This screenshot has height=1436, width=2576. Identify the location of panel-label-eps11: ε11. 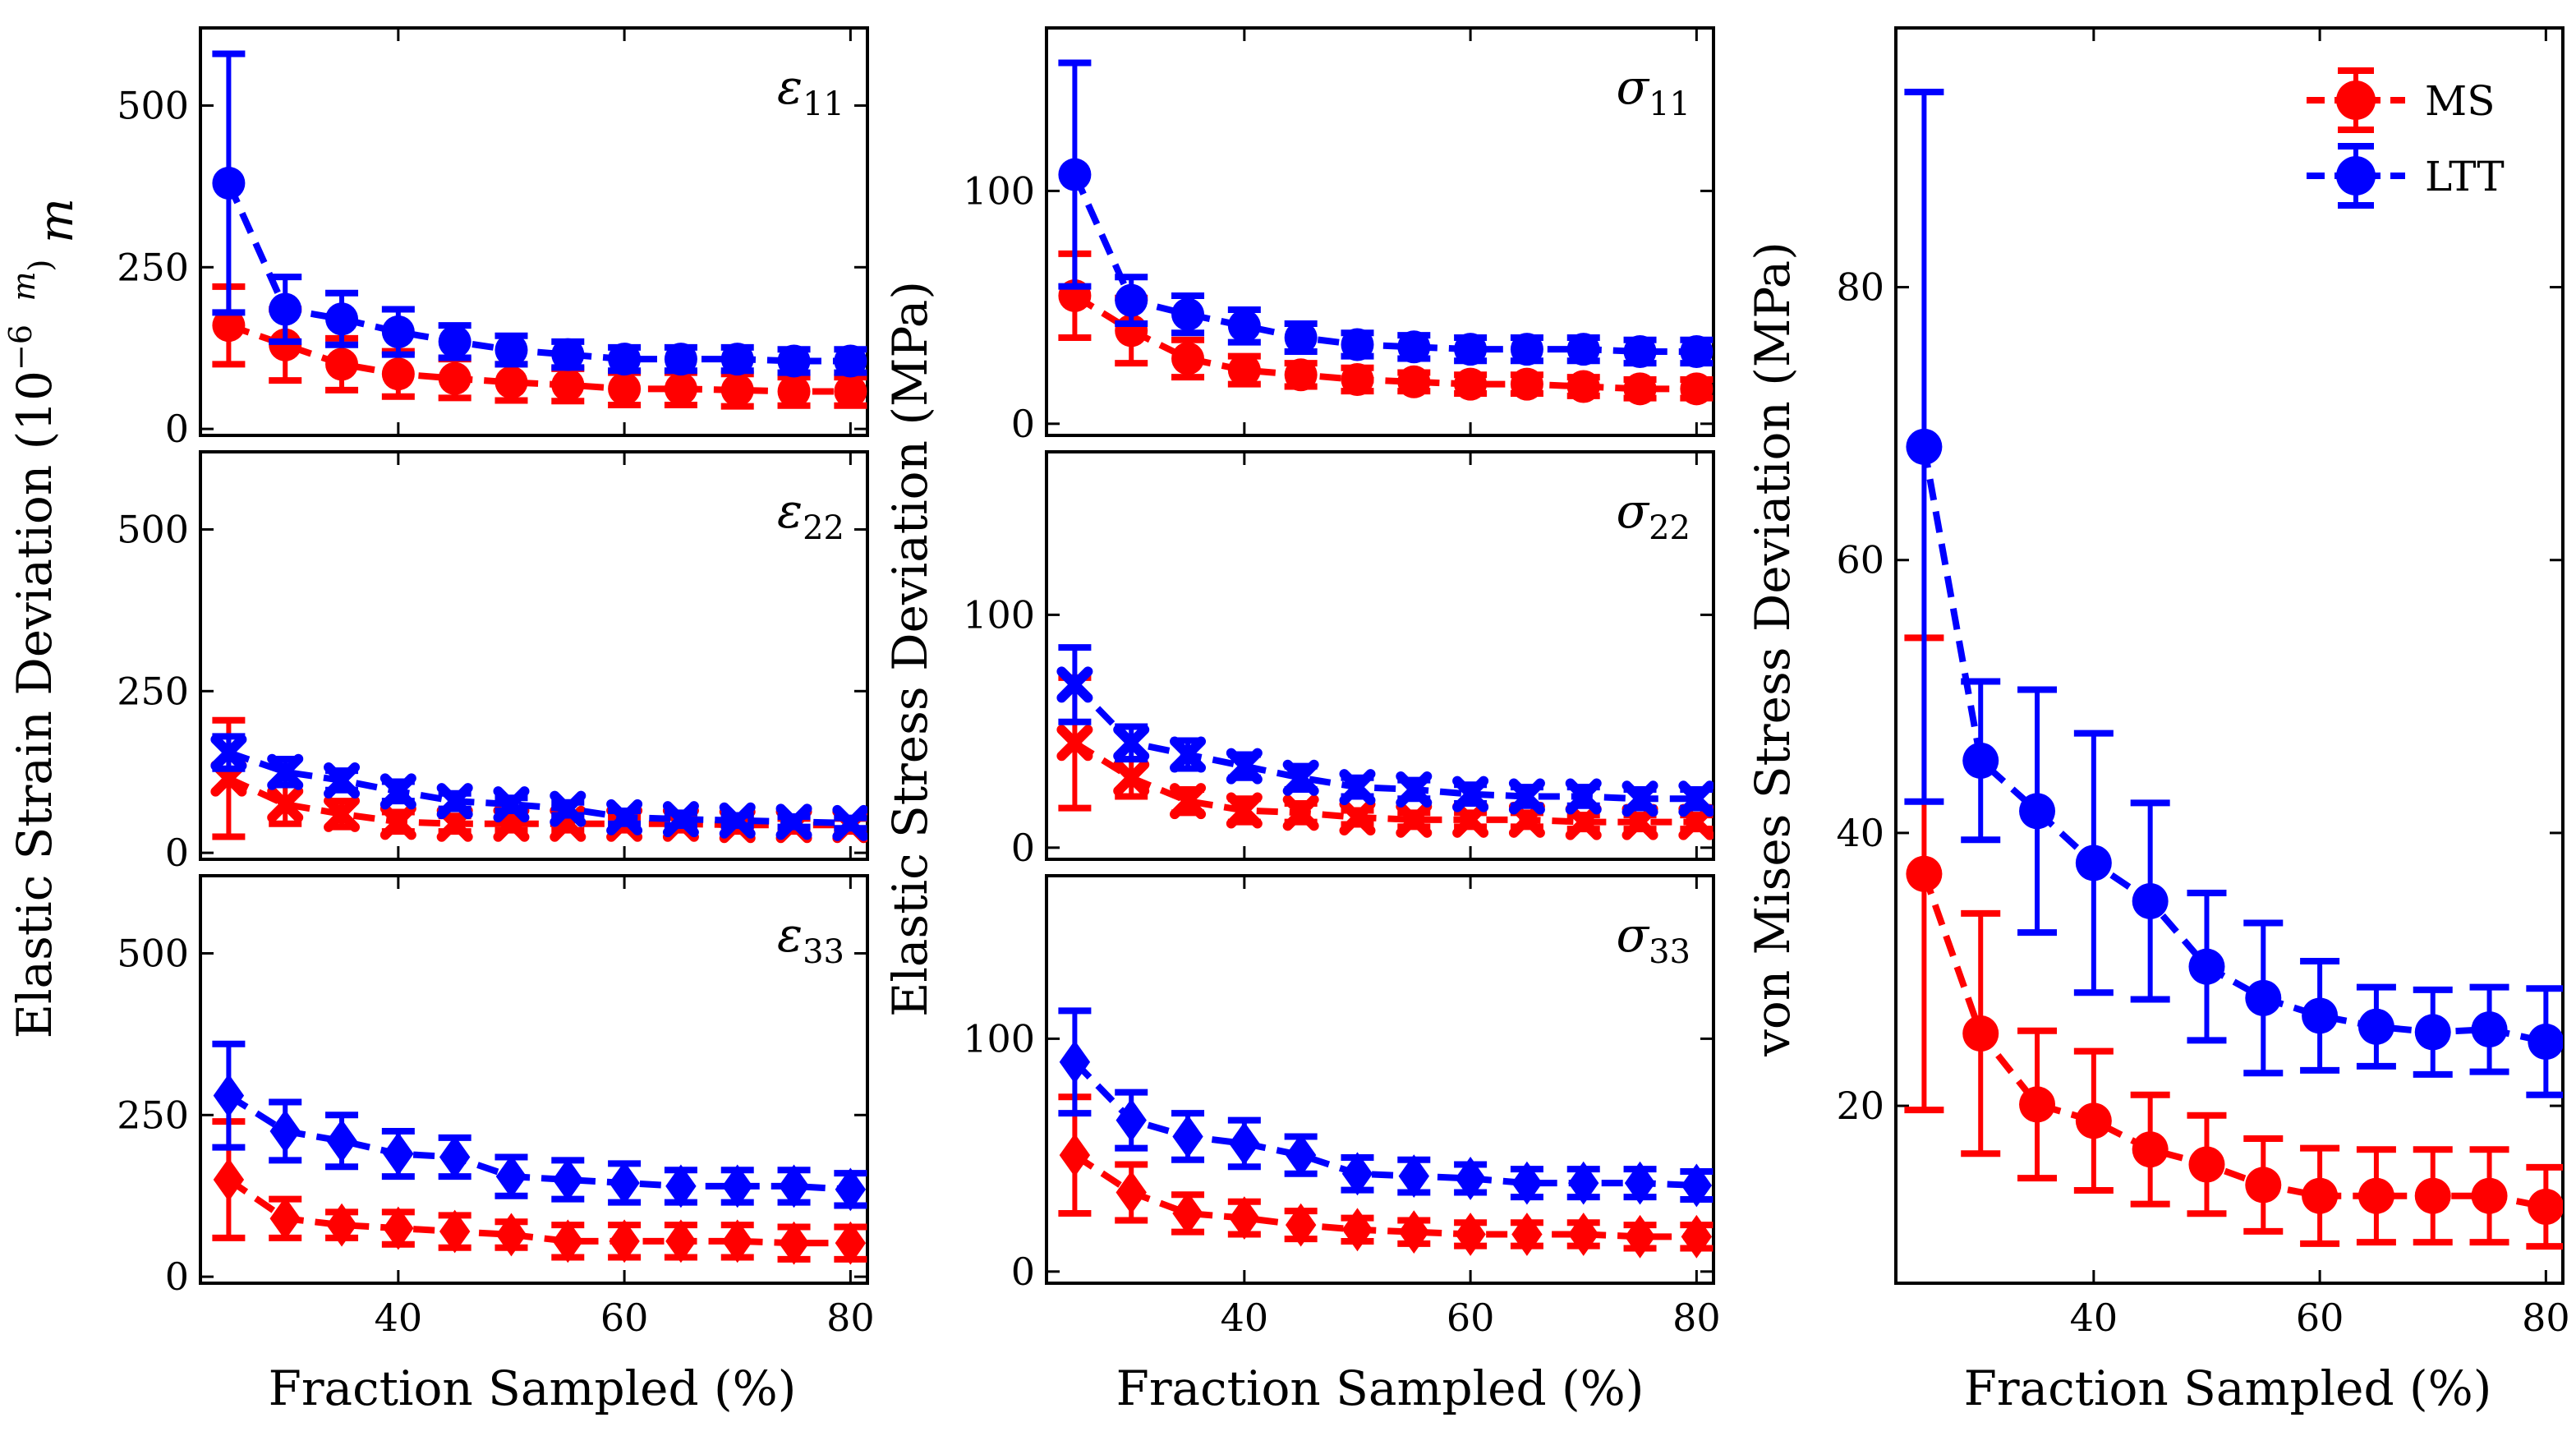
(810, 91).